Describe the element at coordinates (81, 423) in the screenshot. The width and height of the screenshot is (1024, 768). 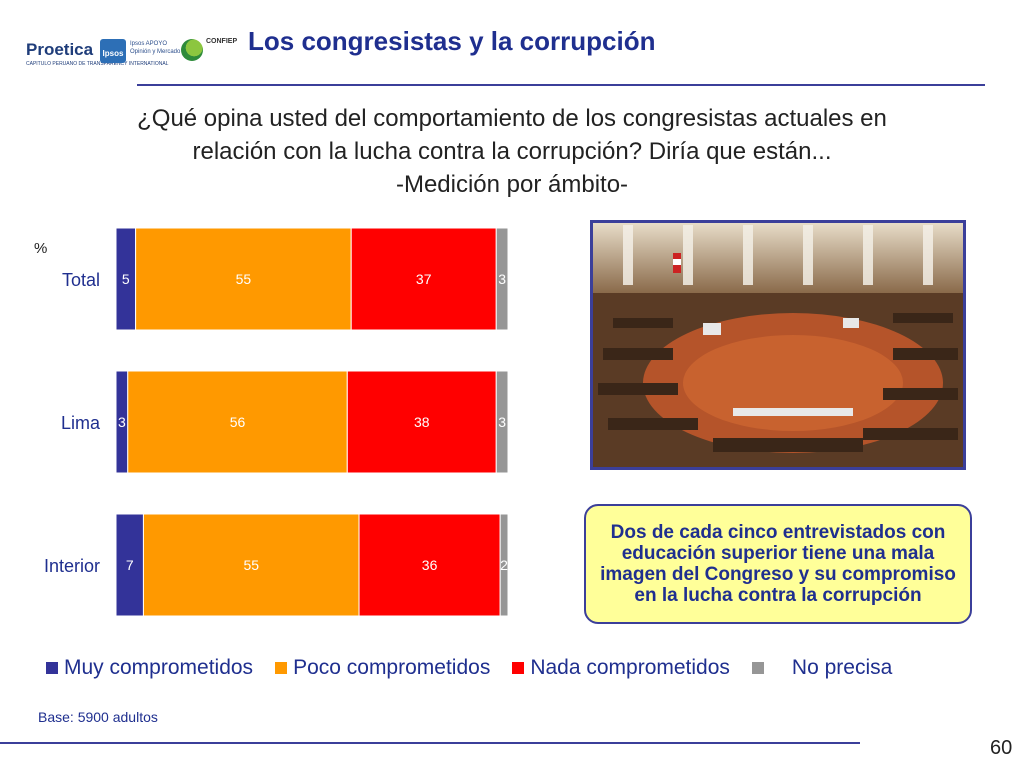
I see `category-label-lima: Lima` at that location.